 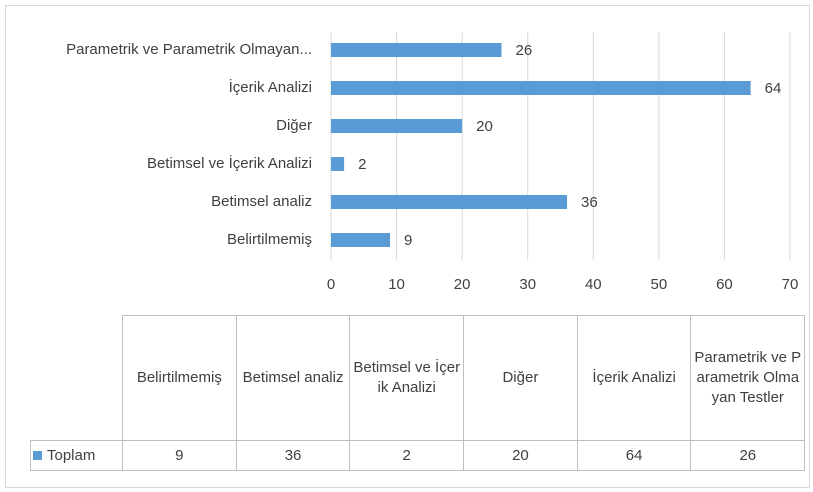 I want to click on table-value-cell: 26, so click(x=748, y=455).